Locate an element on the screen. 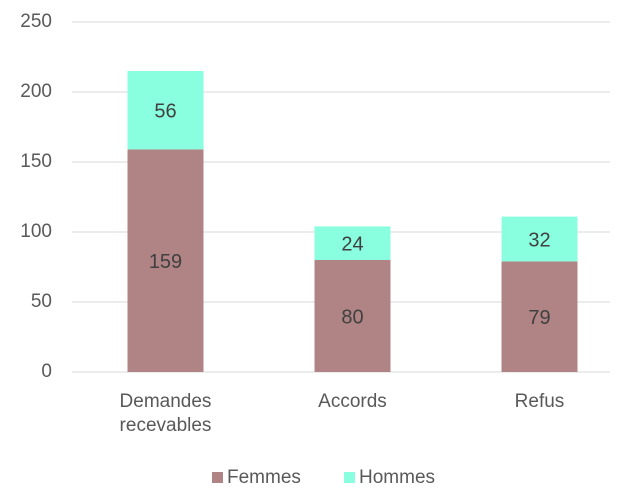  y-tick-label: 100 is located at coordinates (36, 231).